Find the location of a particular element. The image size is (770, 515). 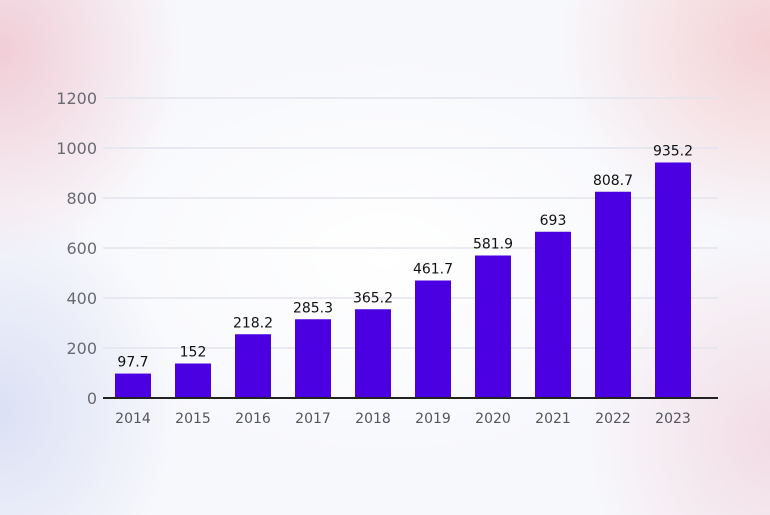

y-tick-label: 400 is located at coordinates (81, 298).